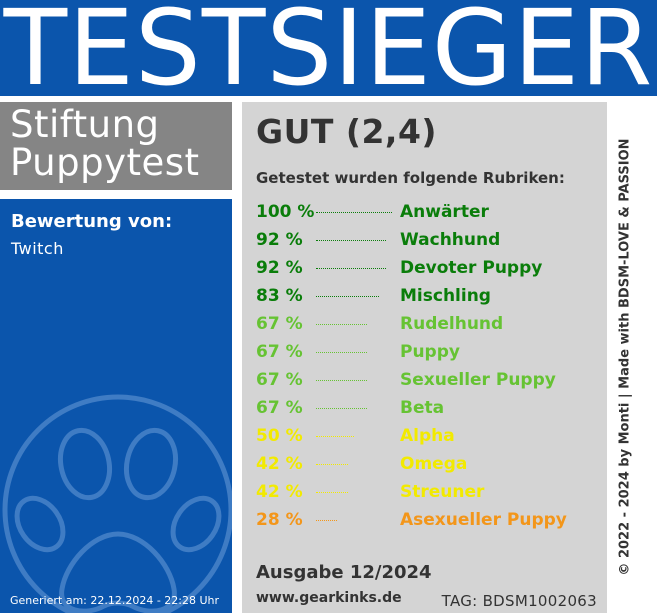 Image resolution: width=657 pixels, height=613 pixels. I want to click on category-name: Puppy, so click(430, 352).